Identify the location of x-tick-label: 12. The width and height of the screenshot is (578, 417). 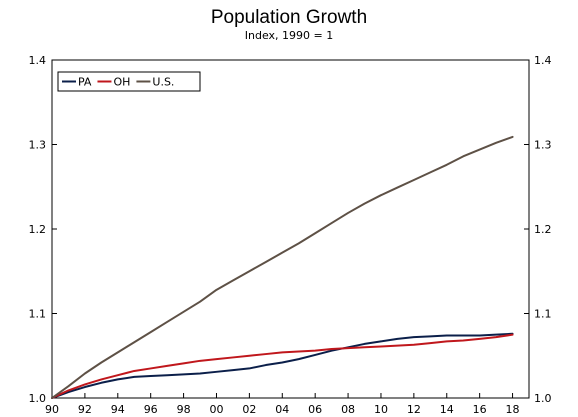
(414, 409).